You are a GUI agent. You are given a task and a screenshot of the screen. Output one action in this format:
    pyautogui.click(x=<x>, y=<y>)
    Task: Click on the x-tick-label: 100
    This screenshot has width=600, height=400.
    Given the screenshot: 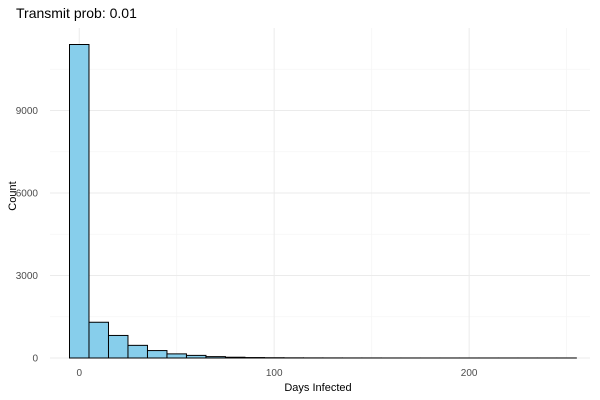 What is the action you would take?
    pyautogui.click(x=274, y=373)
    